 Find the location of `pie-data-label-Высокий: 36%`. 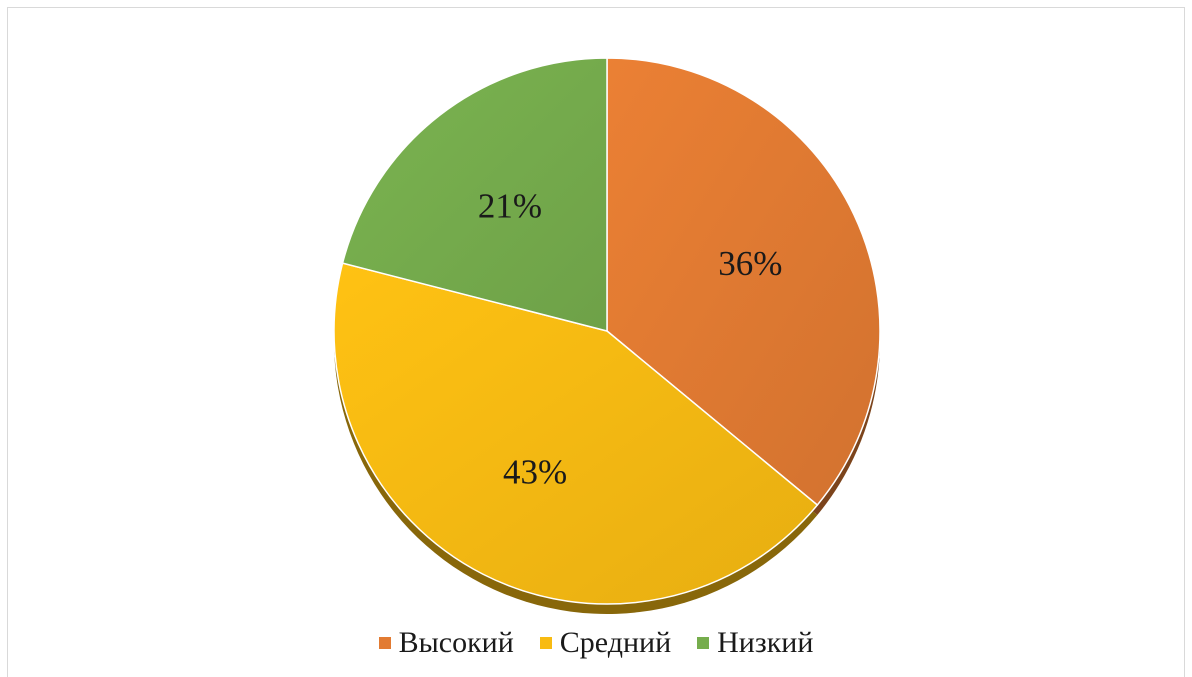

pie-data-label-Высокий: 36% is located at coordinates (750, 263).